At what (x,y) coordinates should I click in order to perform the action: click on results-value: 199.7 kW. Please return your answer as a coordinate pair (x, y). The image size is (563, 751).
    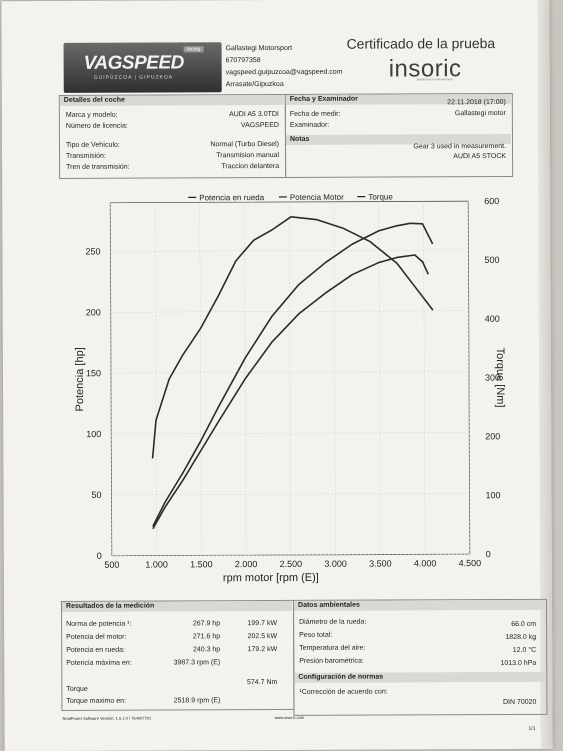
    Looking at the image, I should click on (253, 623).